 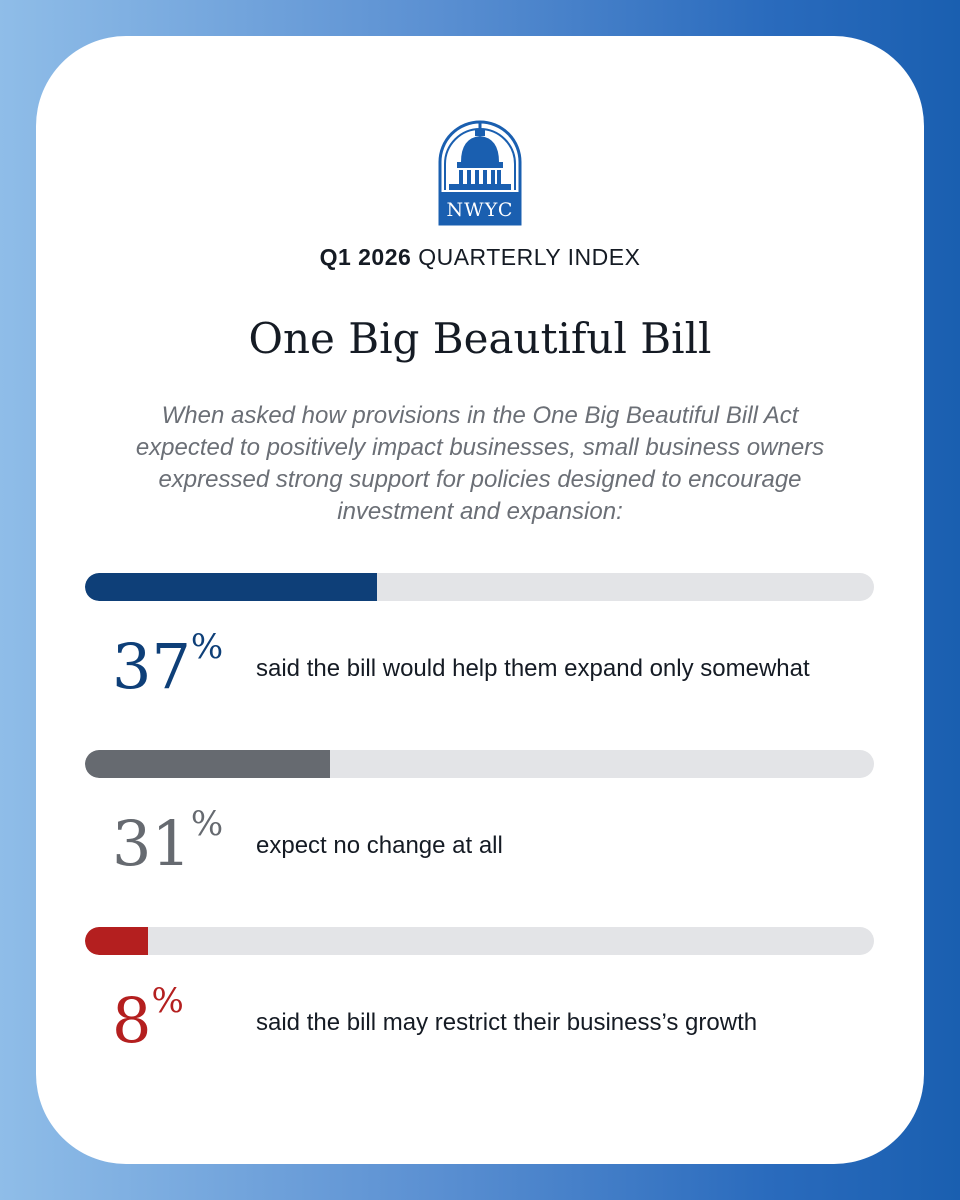 I want to click on stat-number: 8, so click(x=132, y=1020).